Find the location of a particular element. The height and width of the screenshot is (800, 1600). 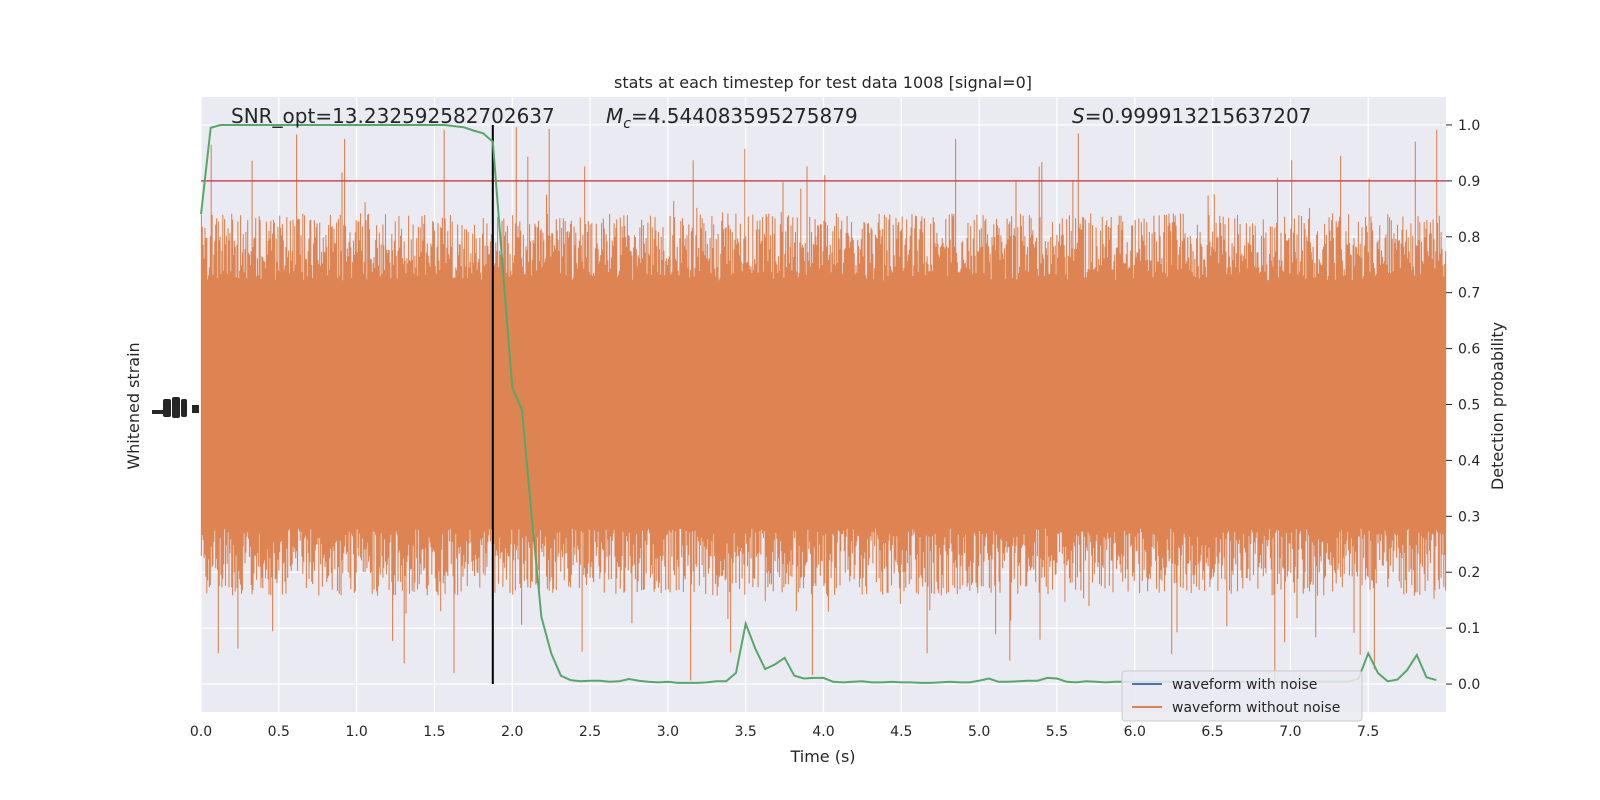

s-value: =0.999913215637207 is located at coordinates (1198, 116).